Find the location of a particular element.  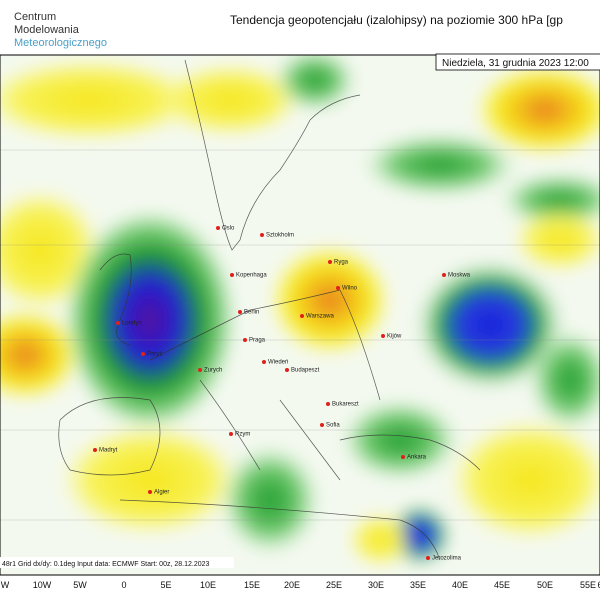

date-box is located at coordinates (517, 62).